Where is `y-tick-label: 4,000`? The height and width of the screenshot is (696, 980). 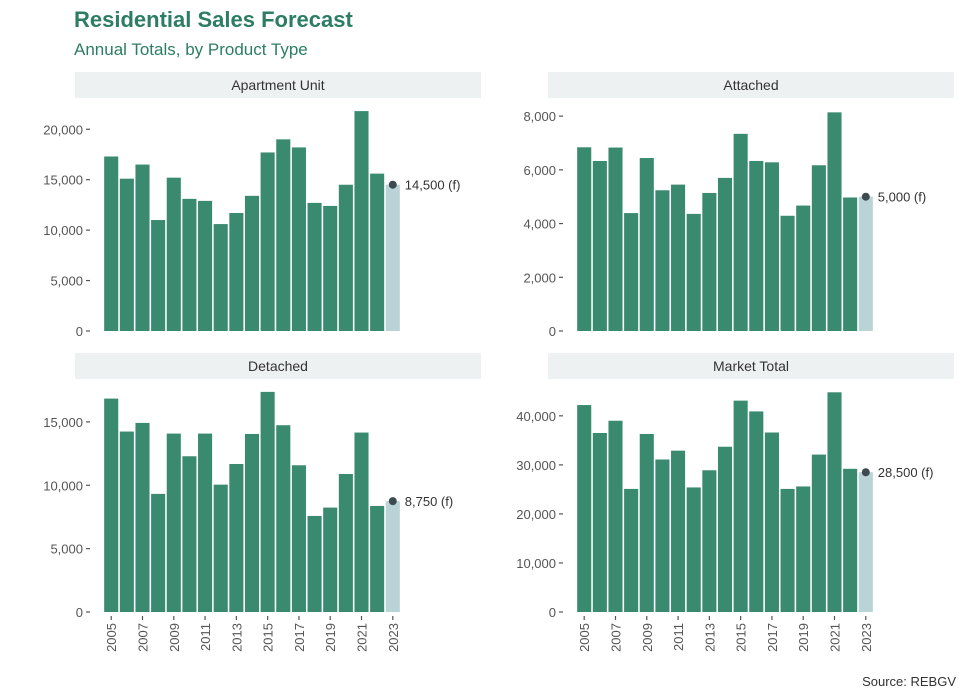
y-tick-label: 4,000 is located at coordinates (539, 224).